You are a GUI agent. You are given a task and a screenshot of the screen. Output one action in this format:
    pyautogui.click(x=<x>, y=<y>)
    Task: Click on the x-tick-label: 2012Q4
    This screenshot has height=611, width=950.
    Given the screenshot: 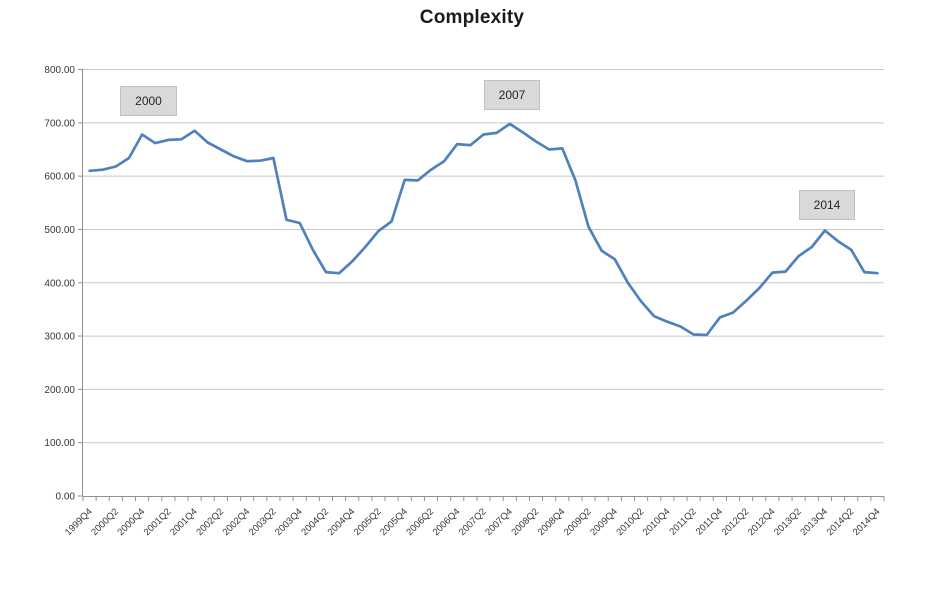 What is the action you would take?
    pyautogui.click(x=762, y=522)
    